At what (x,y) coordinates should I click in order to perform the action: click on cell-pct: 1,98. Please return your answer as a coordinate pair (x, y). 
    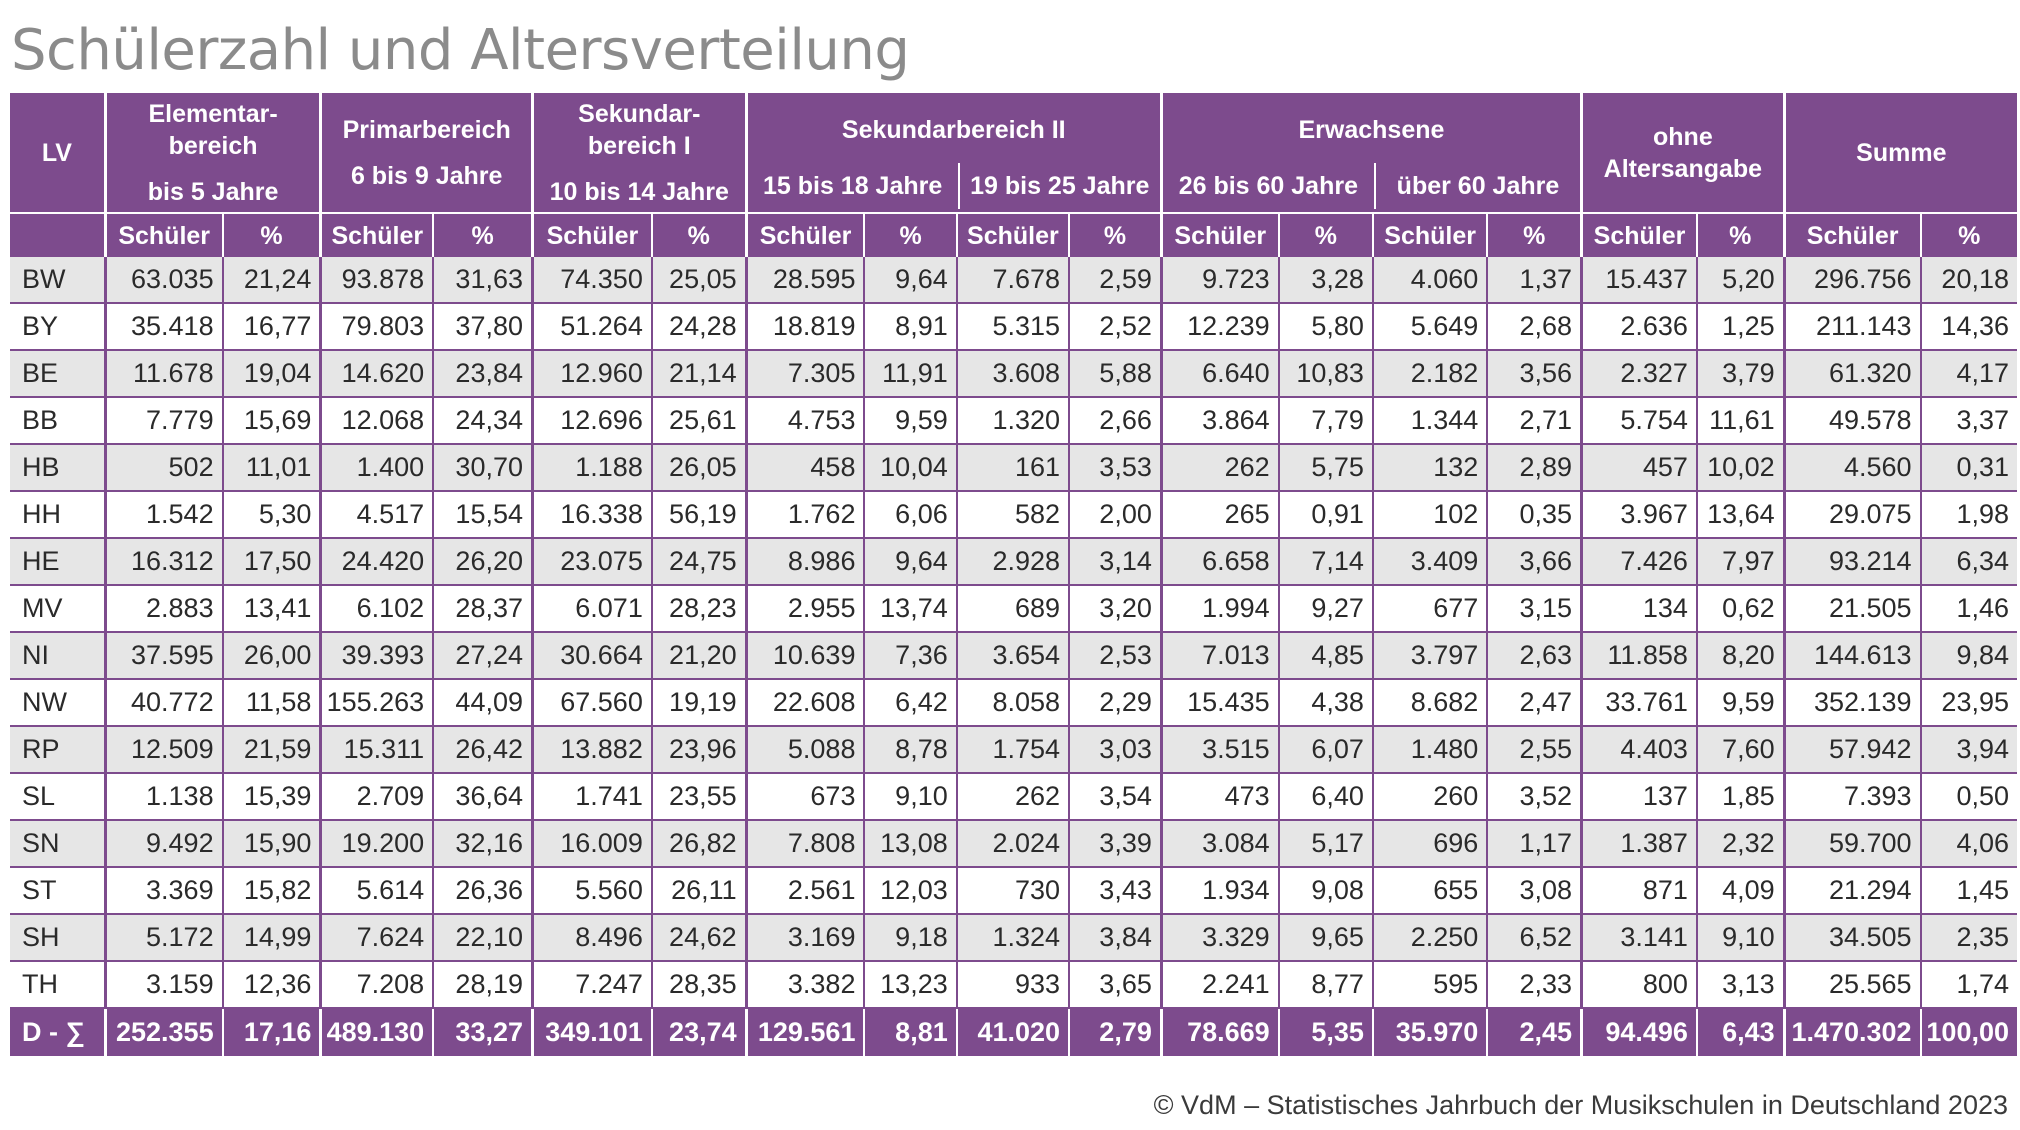
    Looking at the image, I should click on (1968, 515).